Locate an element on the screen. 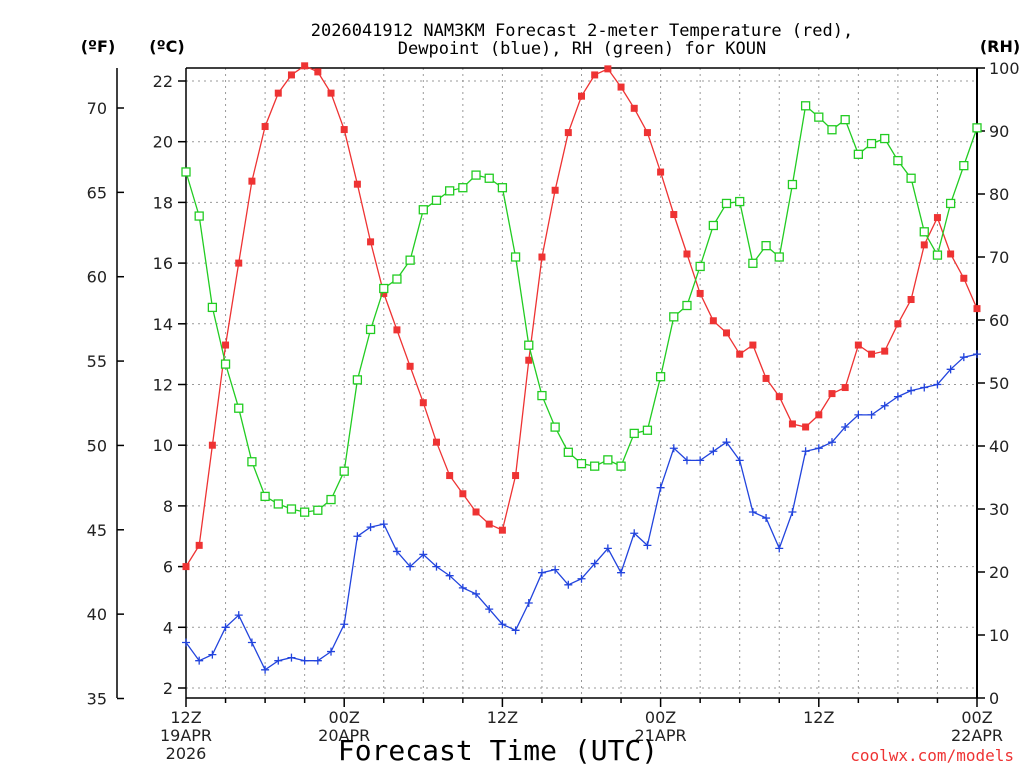  fahrenheit-tick-label: 50 is located at coordinates (97, 445).